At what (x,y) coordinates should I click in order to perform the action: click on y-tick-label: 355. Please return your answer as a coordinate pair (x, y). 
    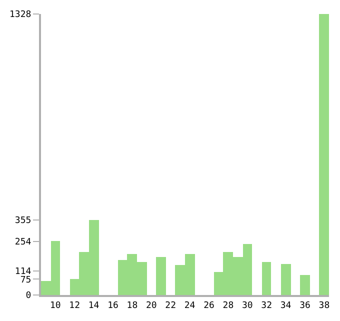
    Looking at the image, I should click on (23, 221).